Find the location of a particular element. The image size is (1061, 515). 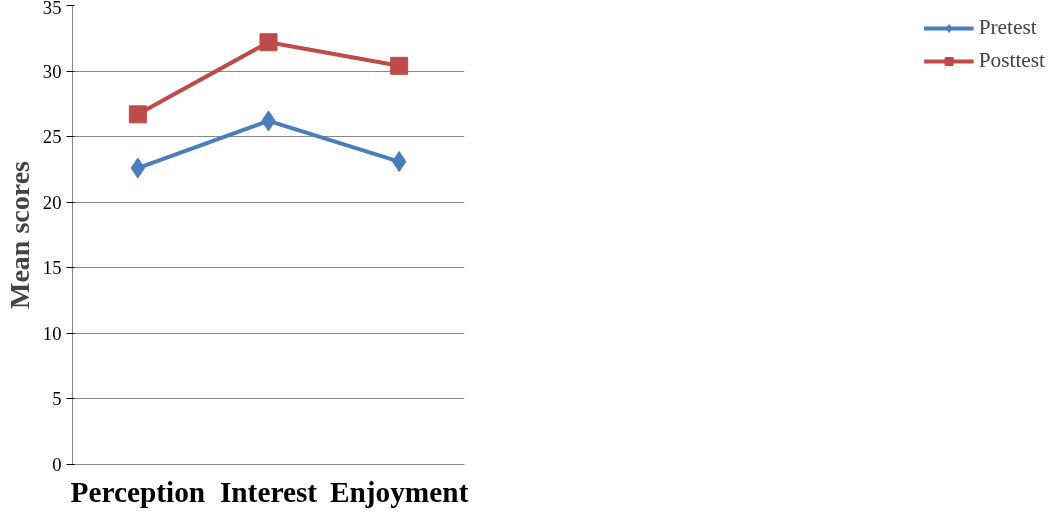

x-tick-label: Enjoyment is located at coordinates (399, 491).